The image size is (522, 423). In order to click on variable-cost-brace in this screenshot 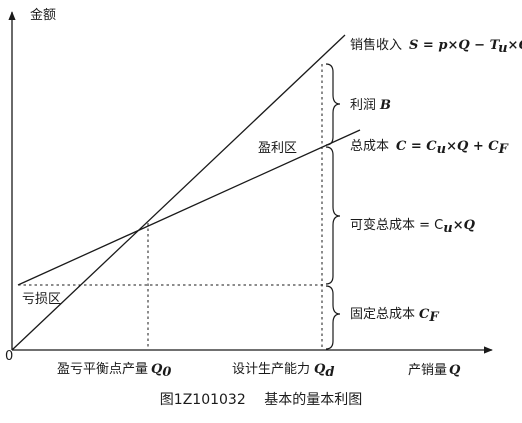, I will do `click(333, 215)`.